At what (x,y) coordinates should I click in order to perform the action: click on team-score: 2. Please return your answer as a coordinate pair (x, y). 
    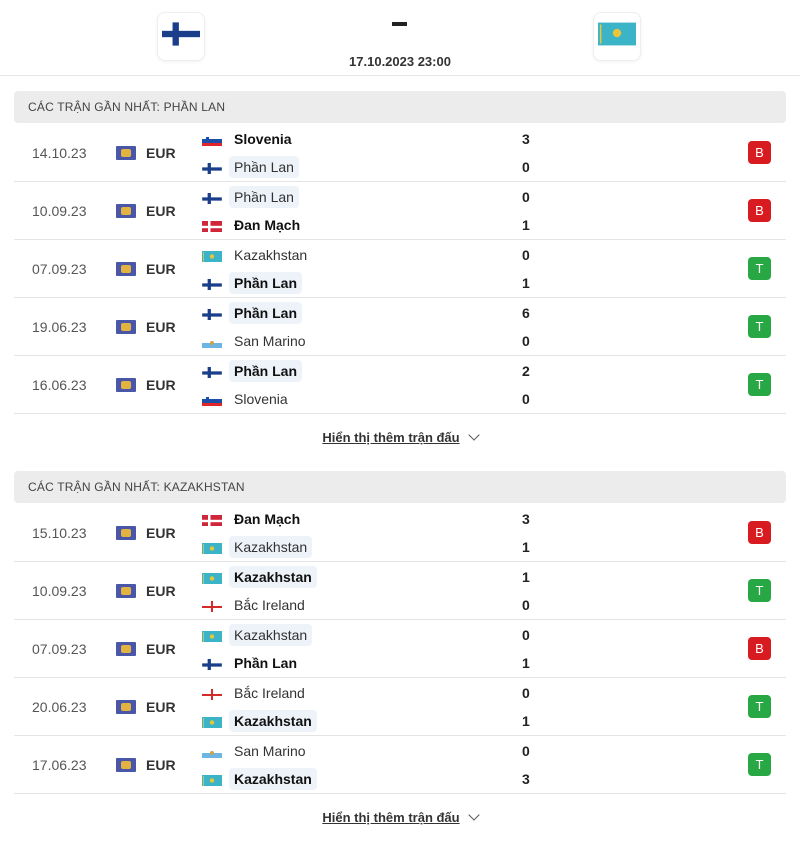
    Looking at the image, I should click on (526, 371).